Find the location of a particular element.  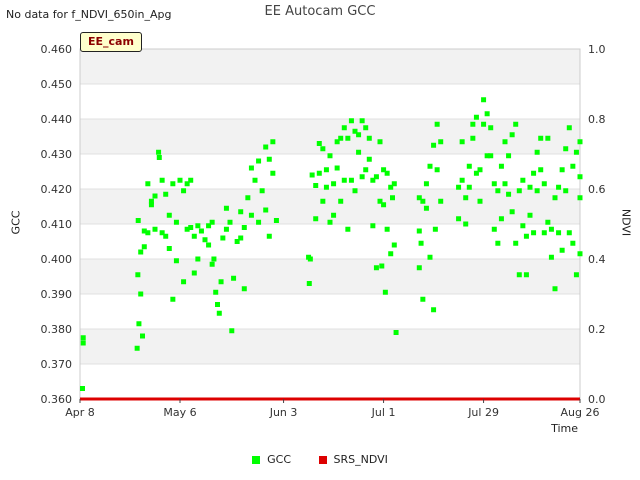

legend-item-srs-ndvi: SRS_NDVI is located at coordinates (353, 459).